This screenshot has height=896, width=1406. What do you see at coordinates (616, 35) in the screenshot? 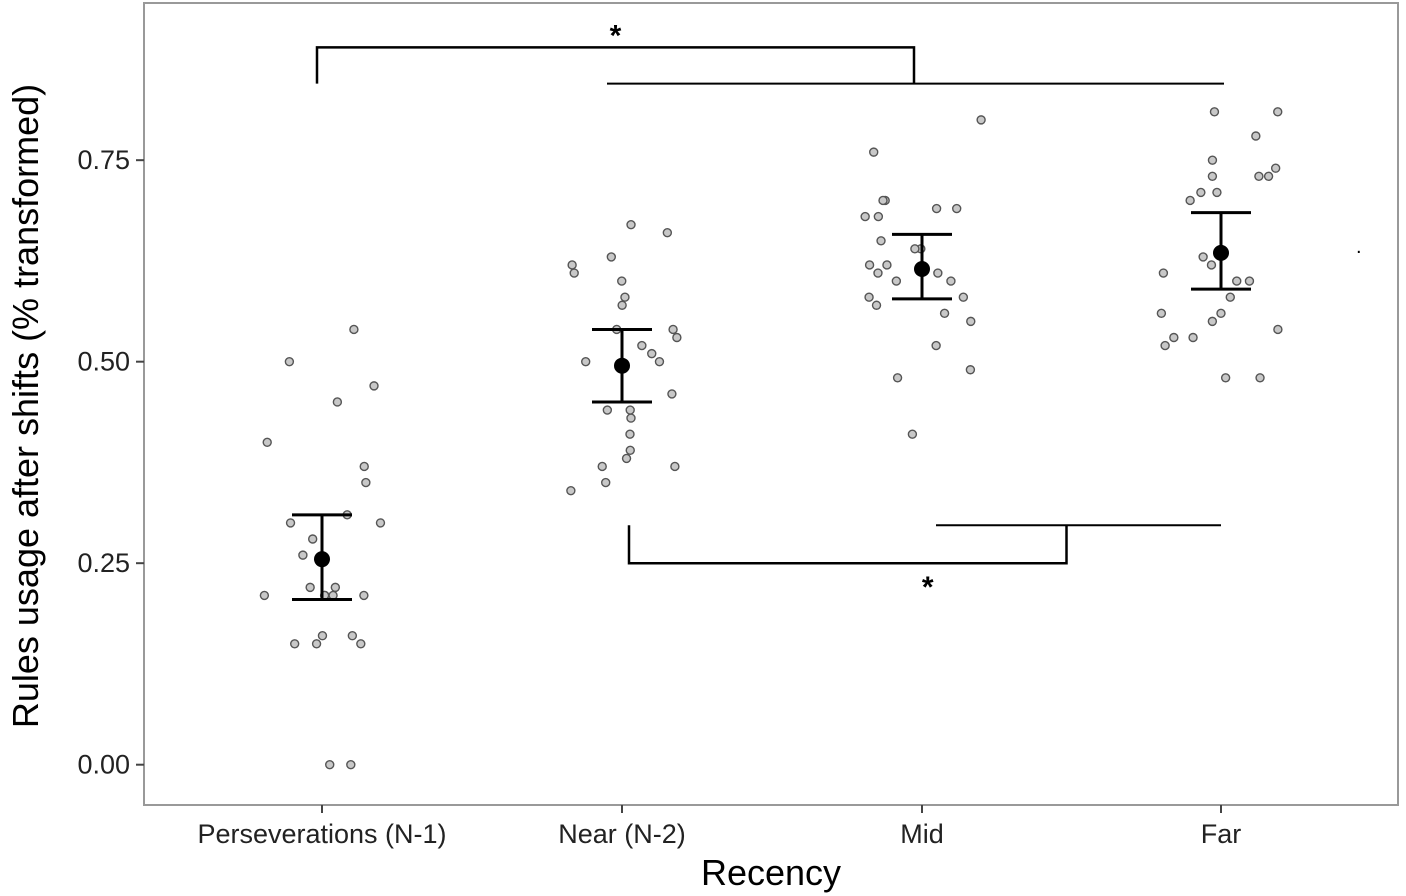
I see `significance-star-top: *` at bounding box center [616, 35].